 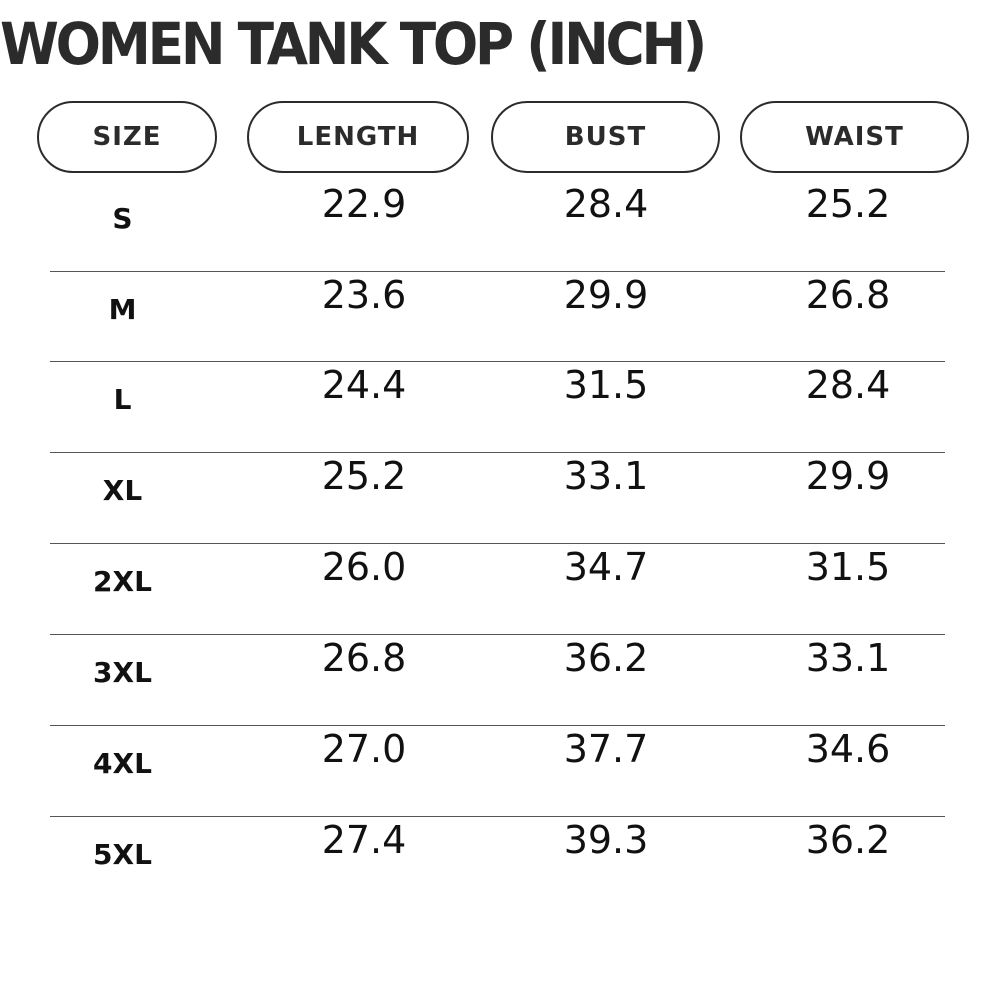 I want to click on header-bust: BUST, so click(x=605, y=137).